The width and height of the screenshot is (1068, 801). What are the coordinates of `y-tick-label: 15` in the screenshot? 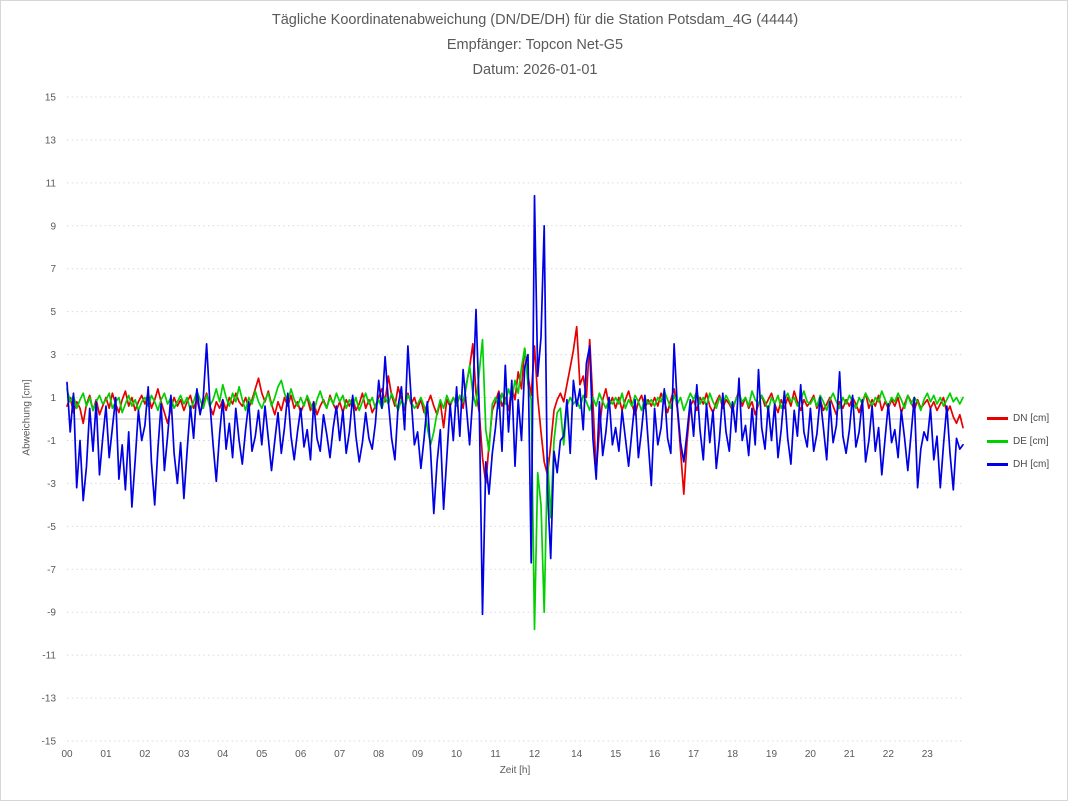 It's located at (51, 98).